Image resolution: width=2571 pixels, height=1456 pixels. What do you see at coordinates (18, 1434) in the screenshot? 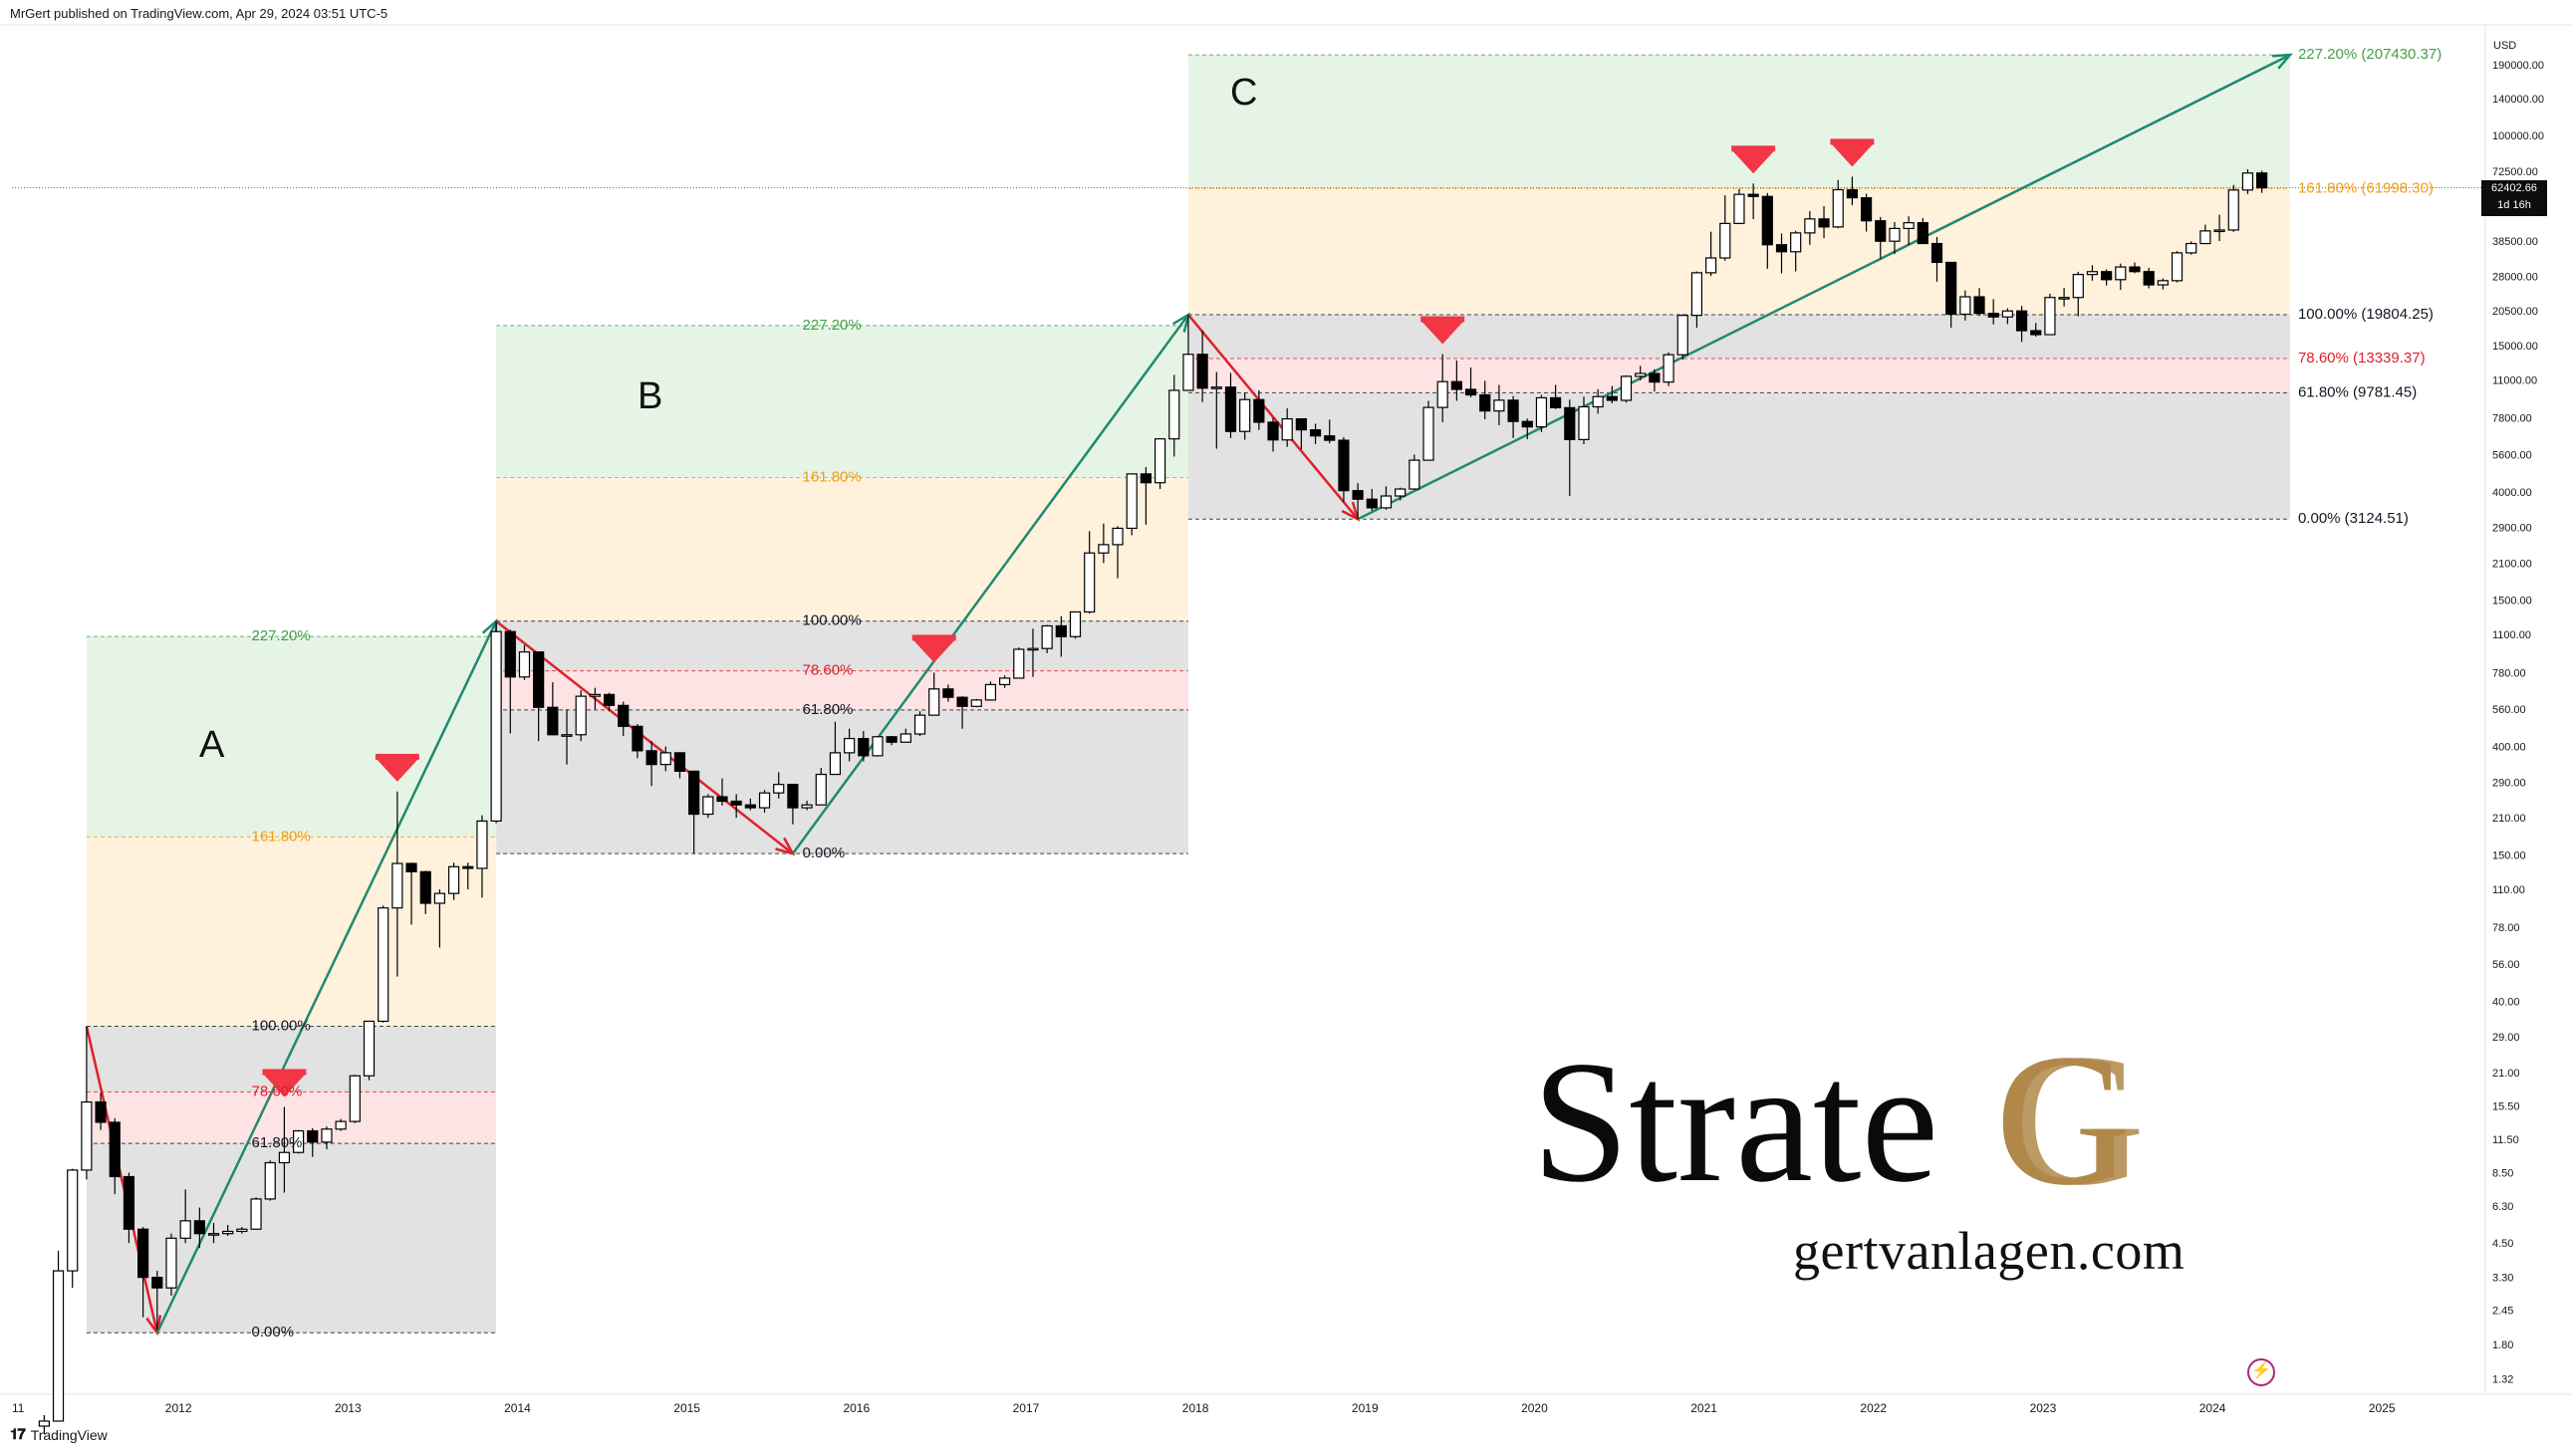
I see `tradingview-logo-icon: 𝟏𝟕` at bounding box center [18, 1434].